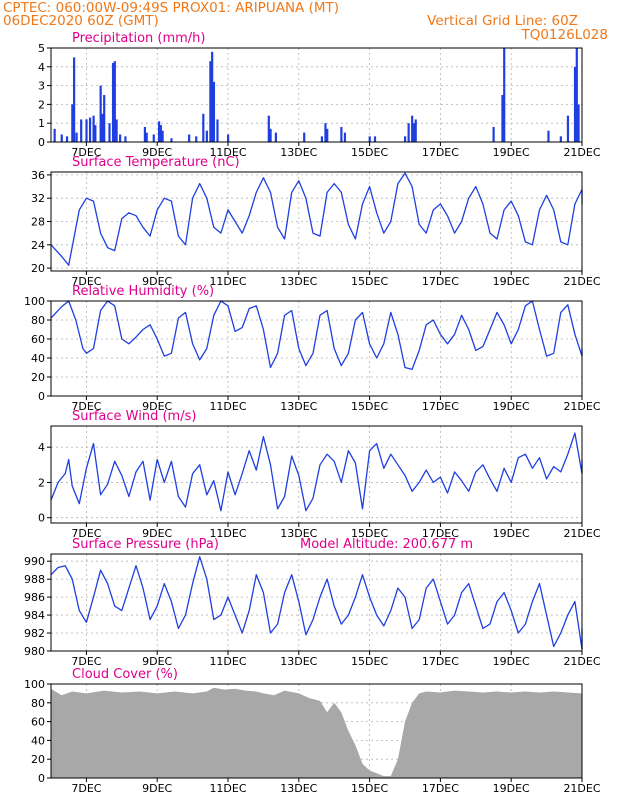 Image resolution: width=618 pixels, height=800 pixels. Describe the element at coordinates (34, 633) in the screenshot. I see `y-tick-label: 982` at that location.